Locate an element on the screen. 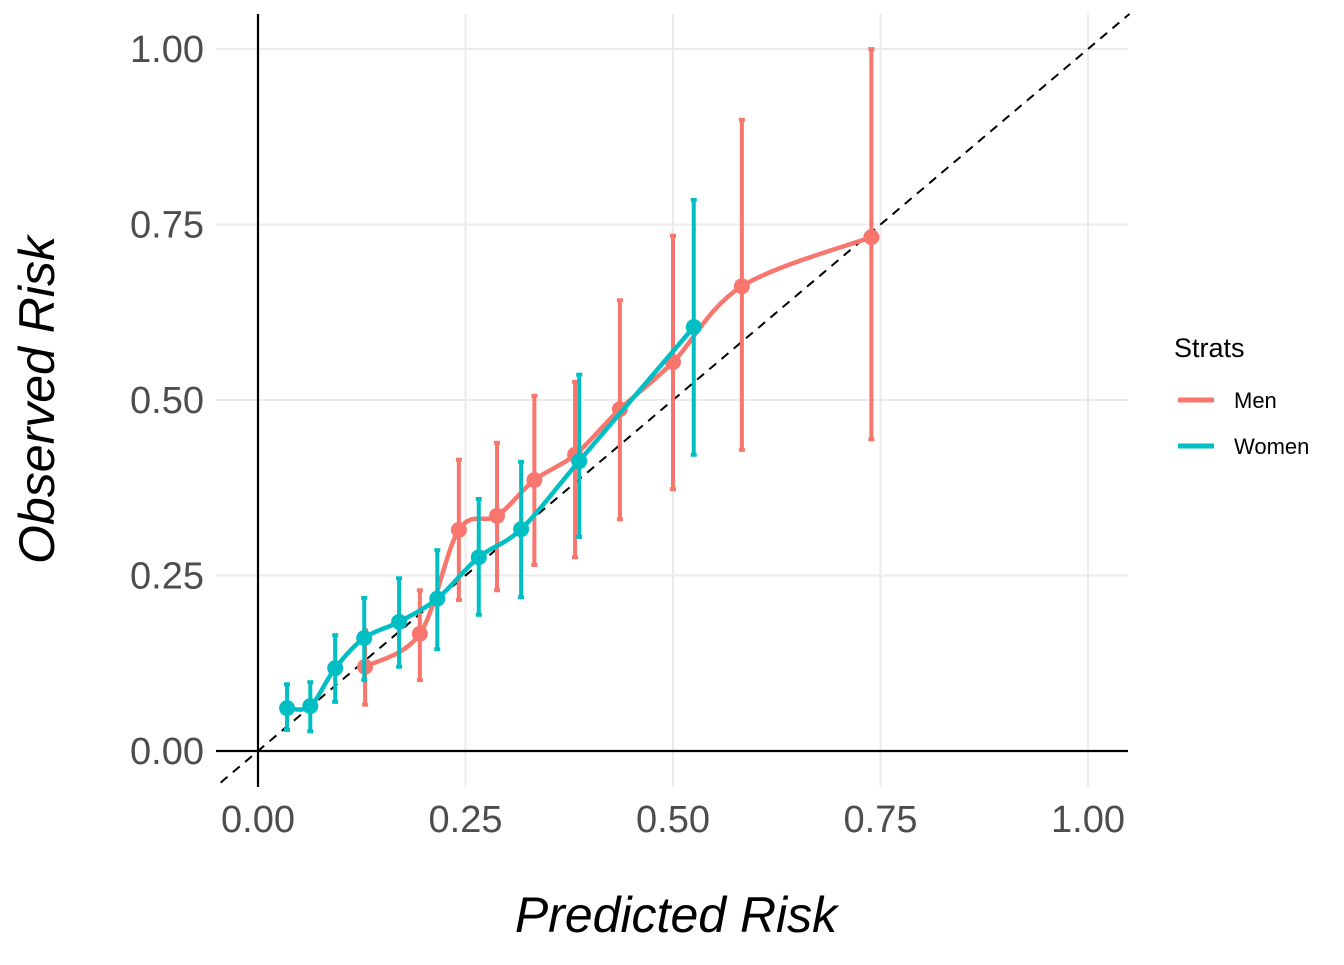 The width and height of the screenshot is (1344, 965). y-tick-label: 0.50 is located at coordinates (167, 401).